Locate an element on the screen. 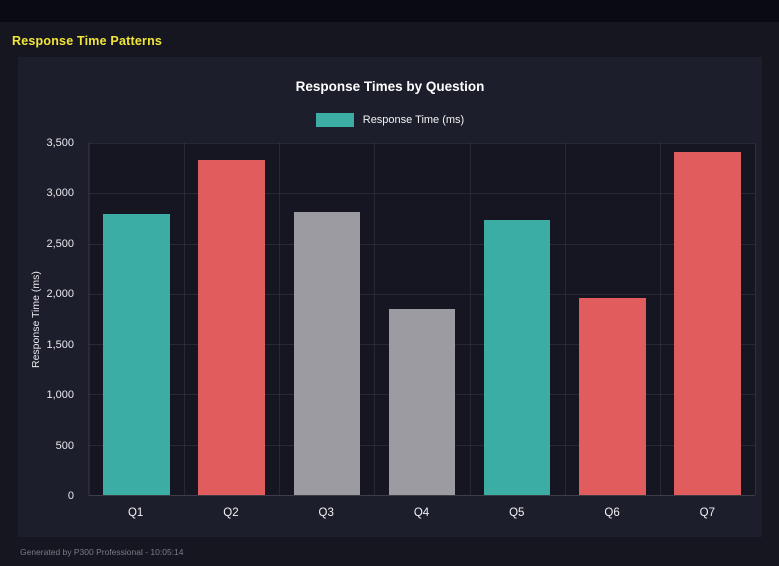  y-tick-label: 1,000 is located at coordinates (60, 395).